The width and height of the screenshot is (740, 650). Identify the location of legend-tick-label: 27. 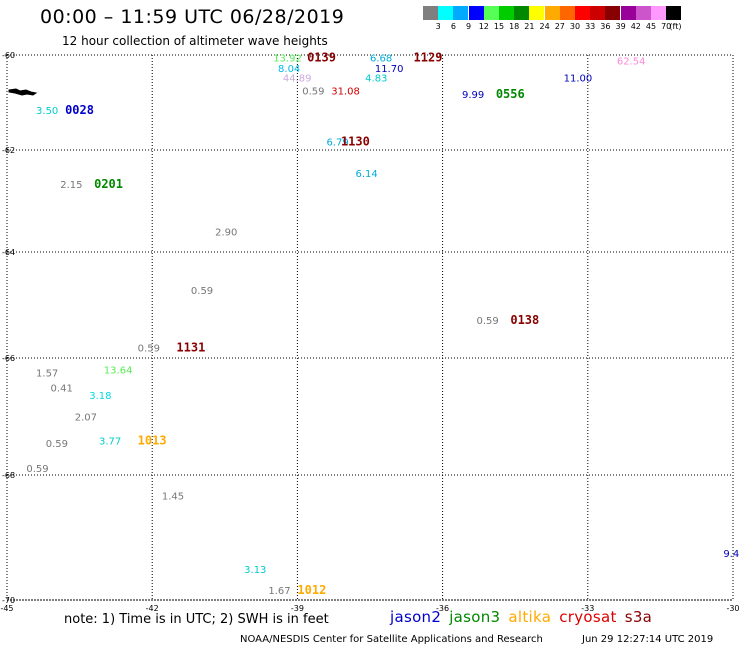
(559, 26).